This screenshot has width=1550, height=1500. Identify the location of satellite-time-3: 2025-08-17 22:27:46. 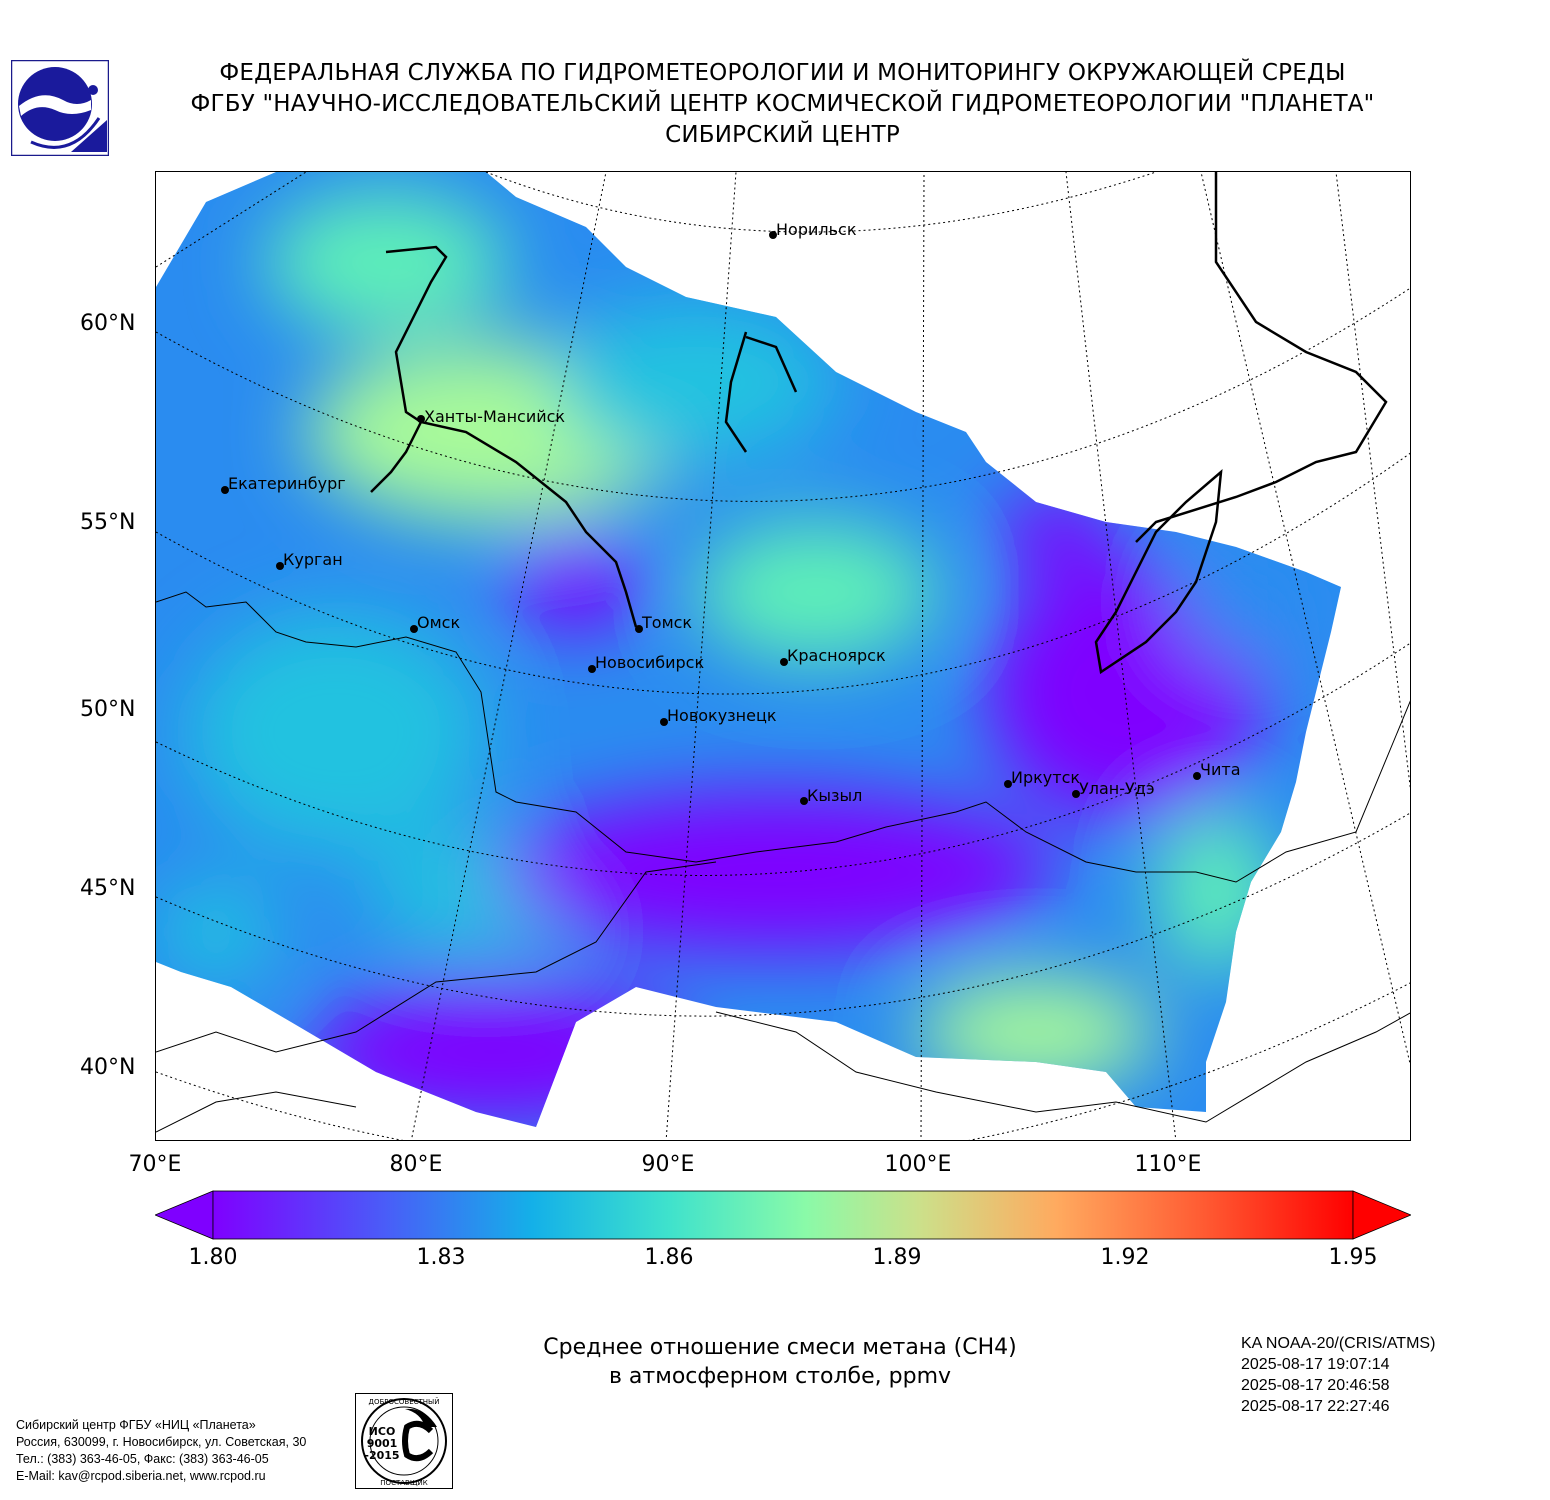
(1315, 1406).